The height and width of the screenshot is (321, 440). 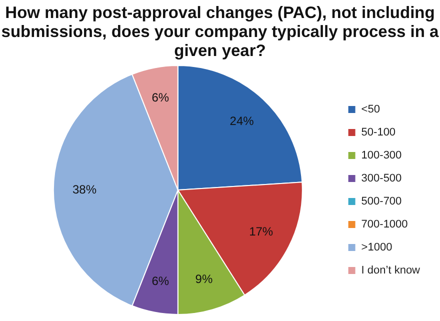 I want to click on data-label: 17%, so click(x=261, y=231).